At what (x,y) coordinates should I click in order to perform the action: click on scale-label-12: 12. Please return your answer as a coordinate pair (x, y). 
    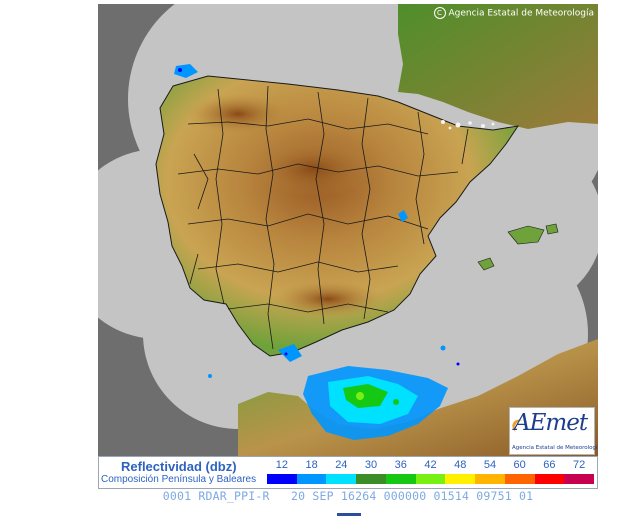
    Looking at the image, I should click on (281, 465).